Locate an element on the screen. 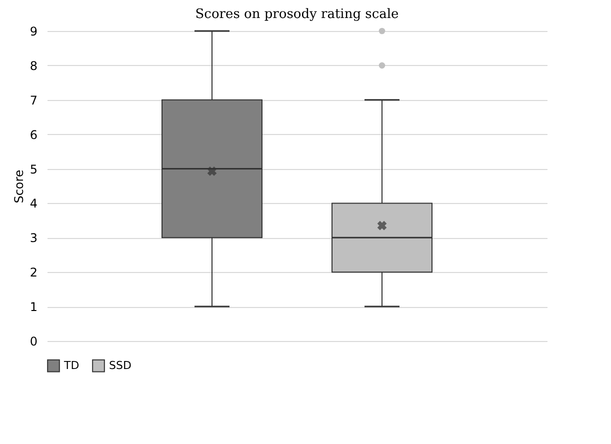 Image resolution: width=611 pixels, height=444 pixels. y-tick-label: 5 is located at coordinates (34, 169).